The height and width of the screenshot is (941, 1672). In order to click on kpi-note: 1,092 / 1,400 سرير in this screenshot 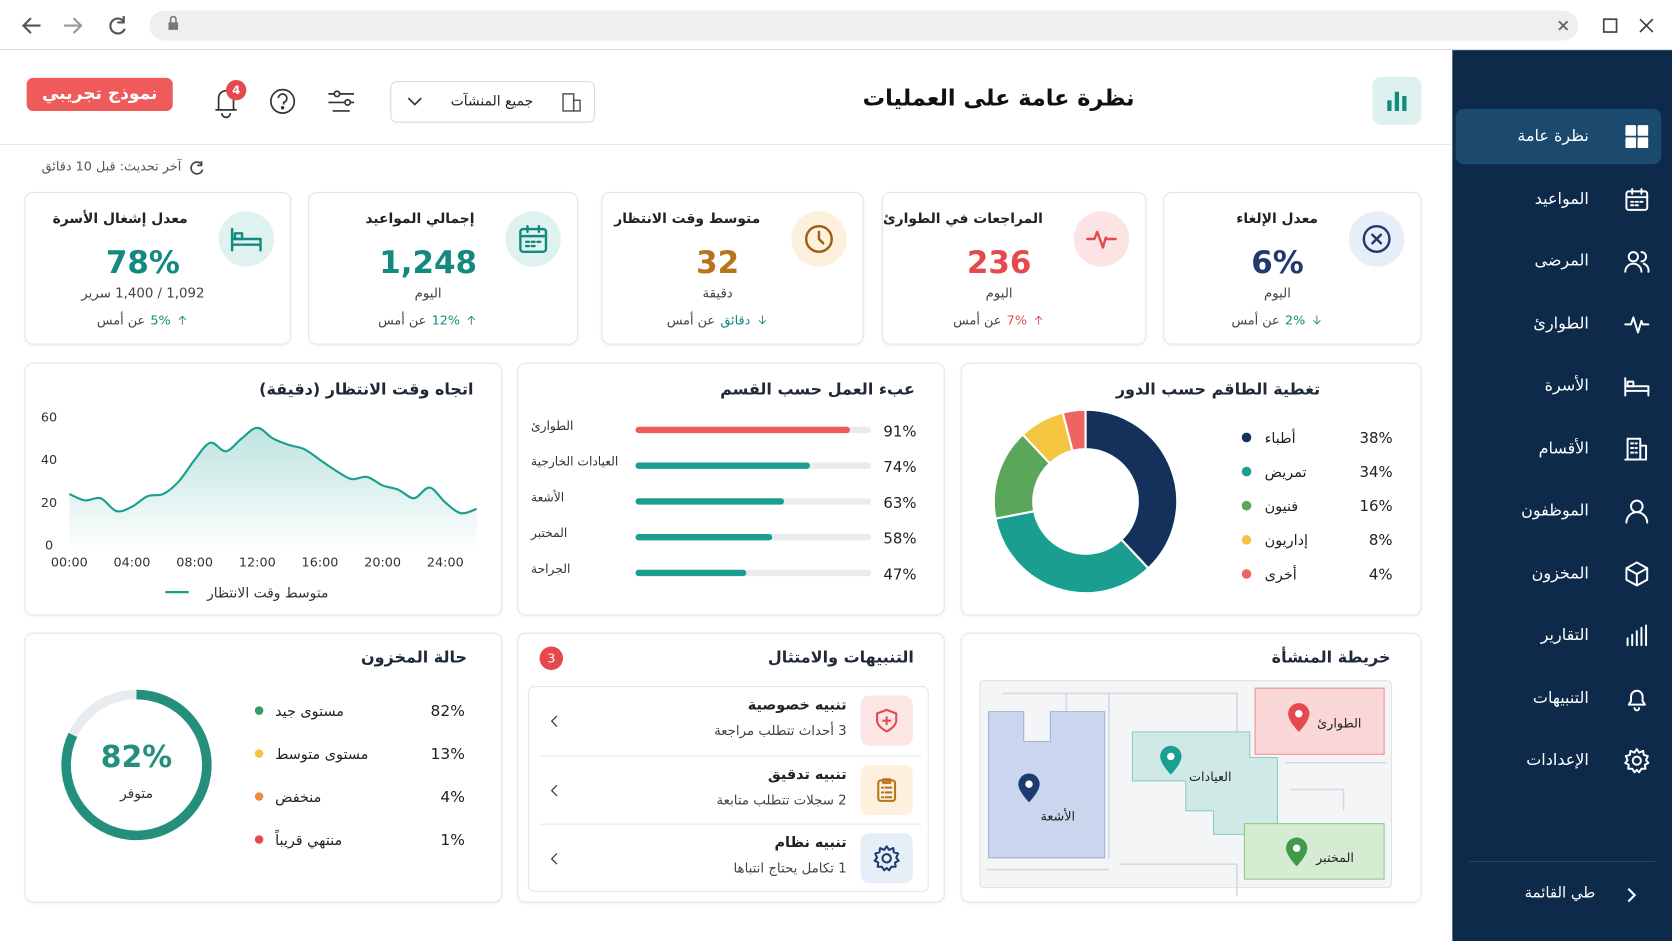, I will do `click(143, 292)`.